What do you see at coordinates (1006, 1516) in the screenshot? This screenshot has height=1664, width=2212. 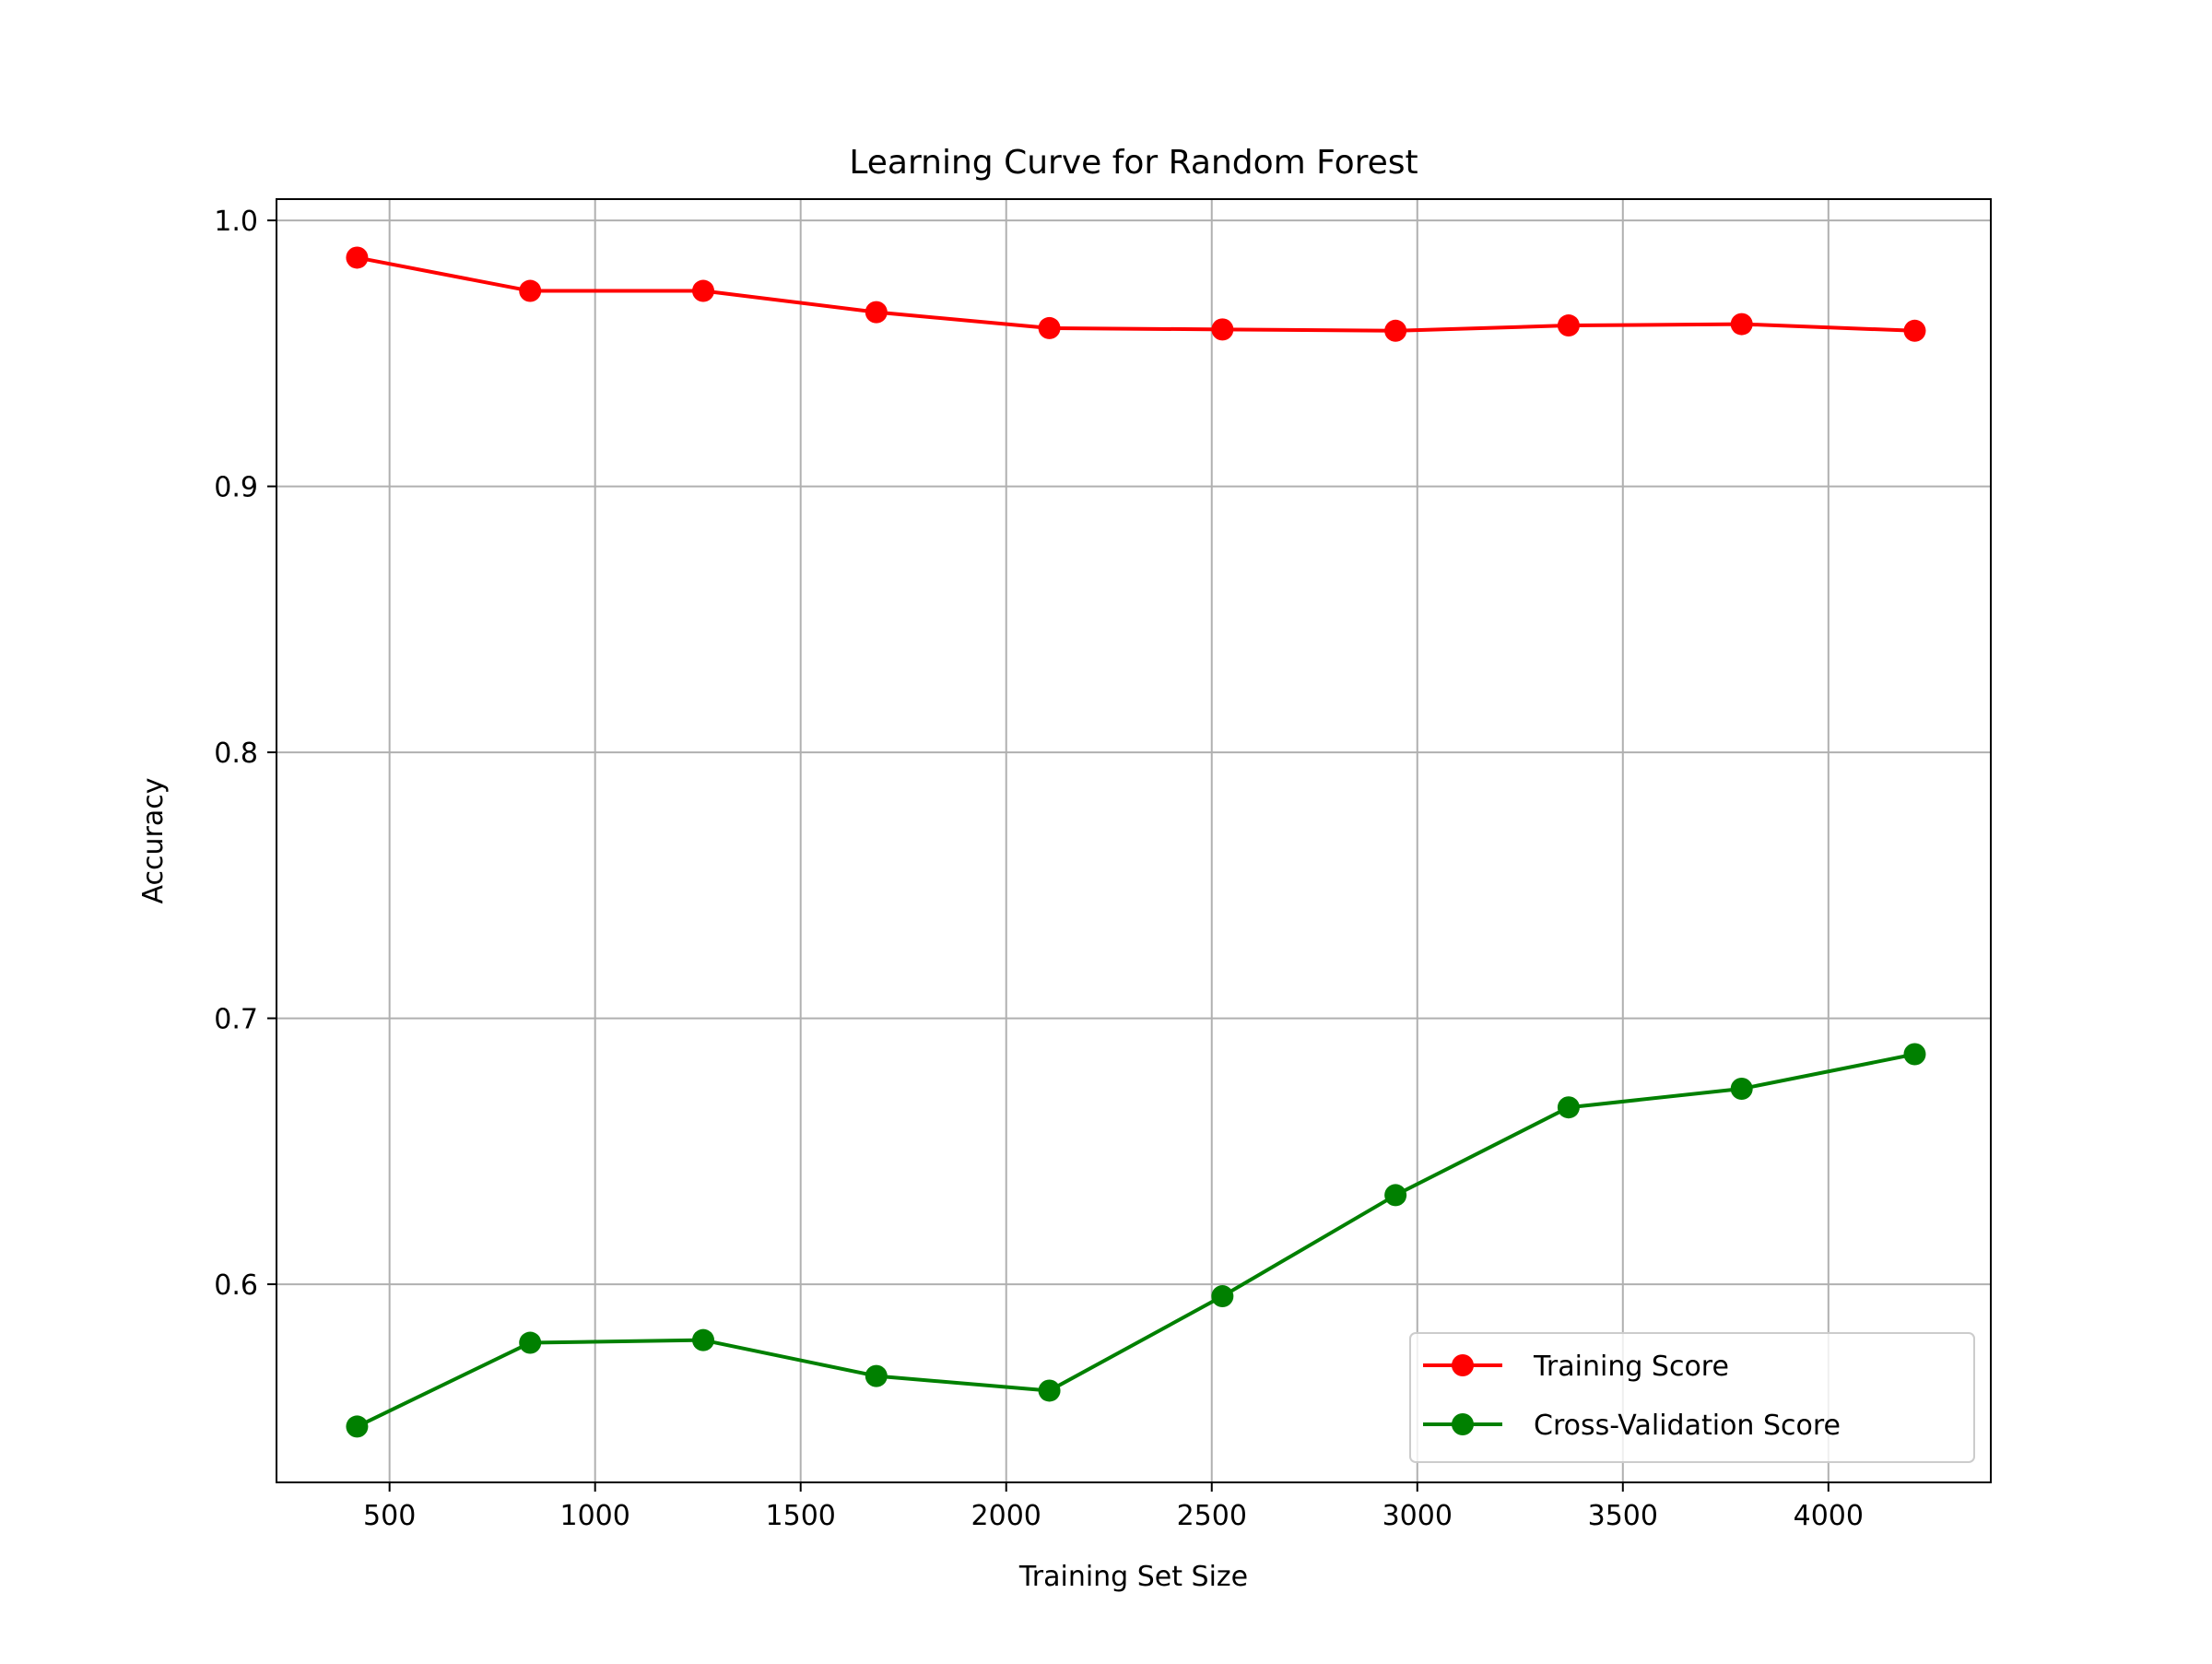 I see `x-tick-label: 2000` at bounding box center [1006, 1516].